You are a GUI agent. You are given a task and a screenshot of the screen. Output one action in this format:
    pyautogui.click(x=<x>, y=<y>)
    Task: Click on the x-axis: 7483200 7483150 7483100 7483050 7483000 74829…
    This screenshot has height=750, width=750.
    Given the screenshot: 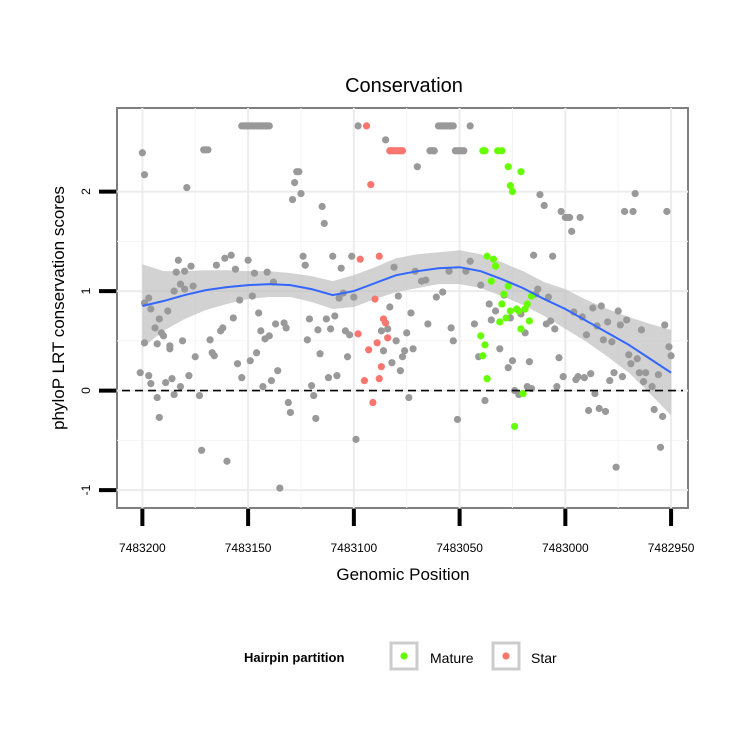 What is the action you would take?
    pyautogui.click(x=407, y=532)
    